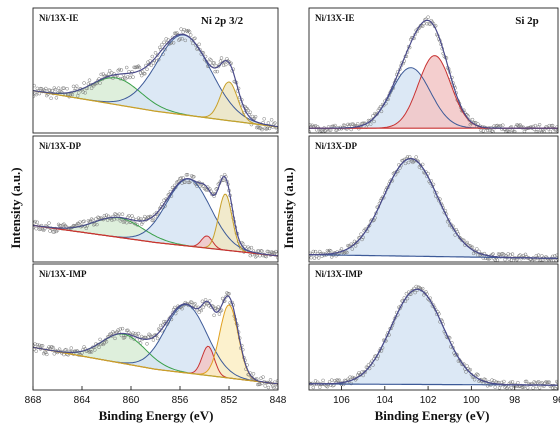 Image resolution: width=560 pixels, height=427 pixels. Describe the element at coordinates (59, 18) in the screenshot. I see `panel-label: Ni/13X-IE` at that location.